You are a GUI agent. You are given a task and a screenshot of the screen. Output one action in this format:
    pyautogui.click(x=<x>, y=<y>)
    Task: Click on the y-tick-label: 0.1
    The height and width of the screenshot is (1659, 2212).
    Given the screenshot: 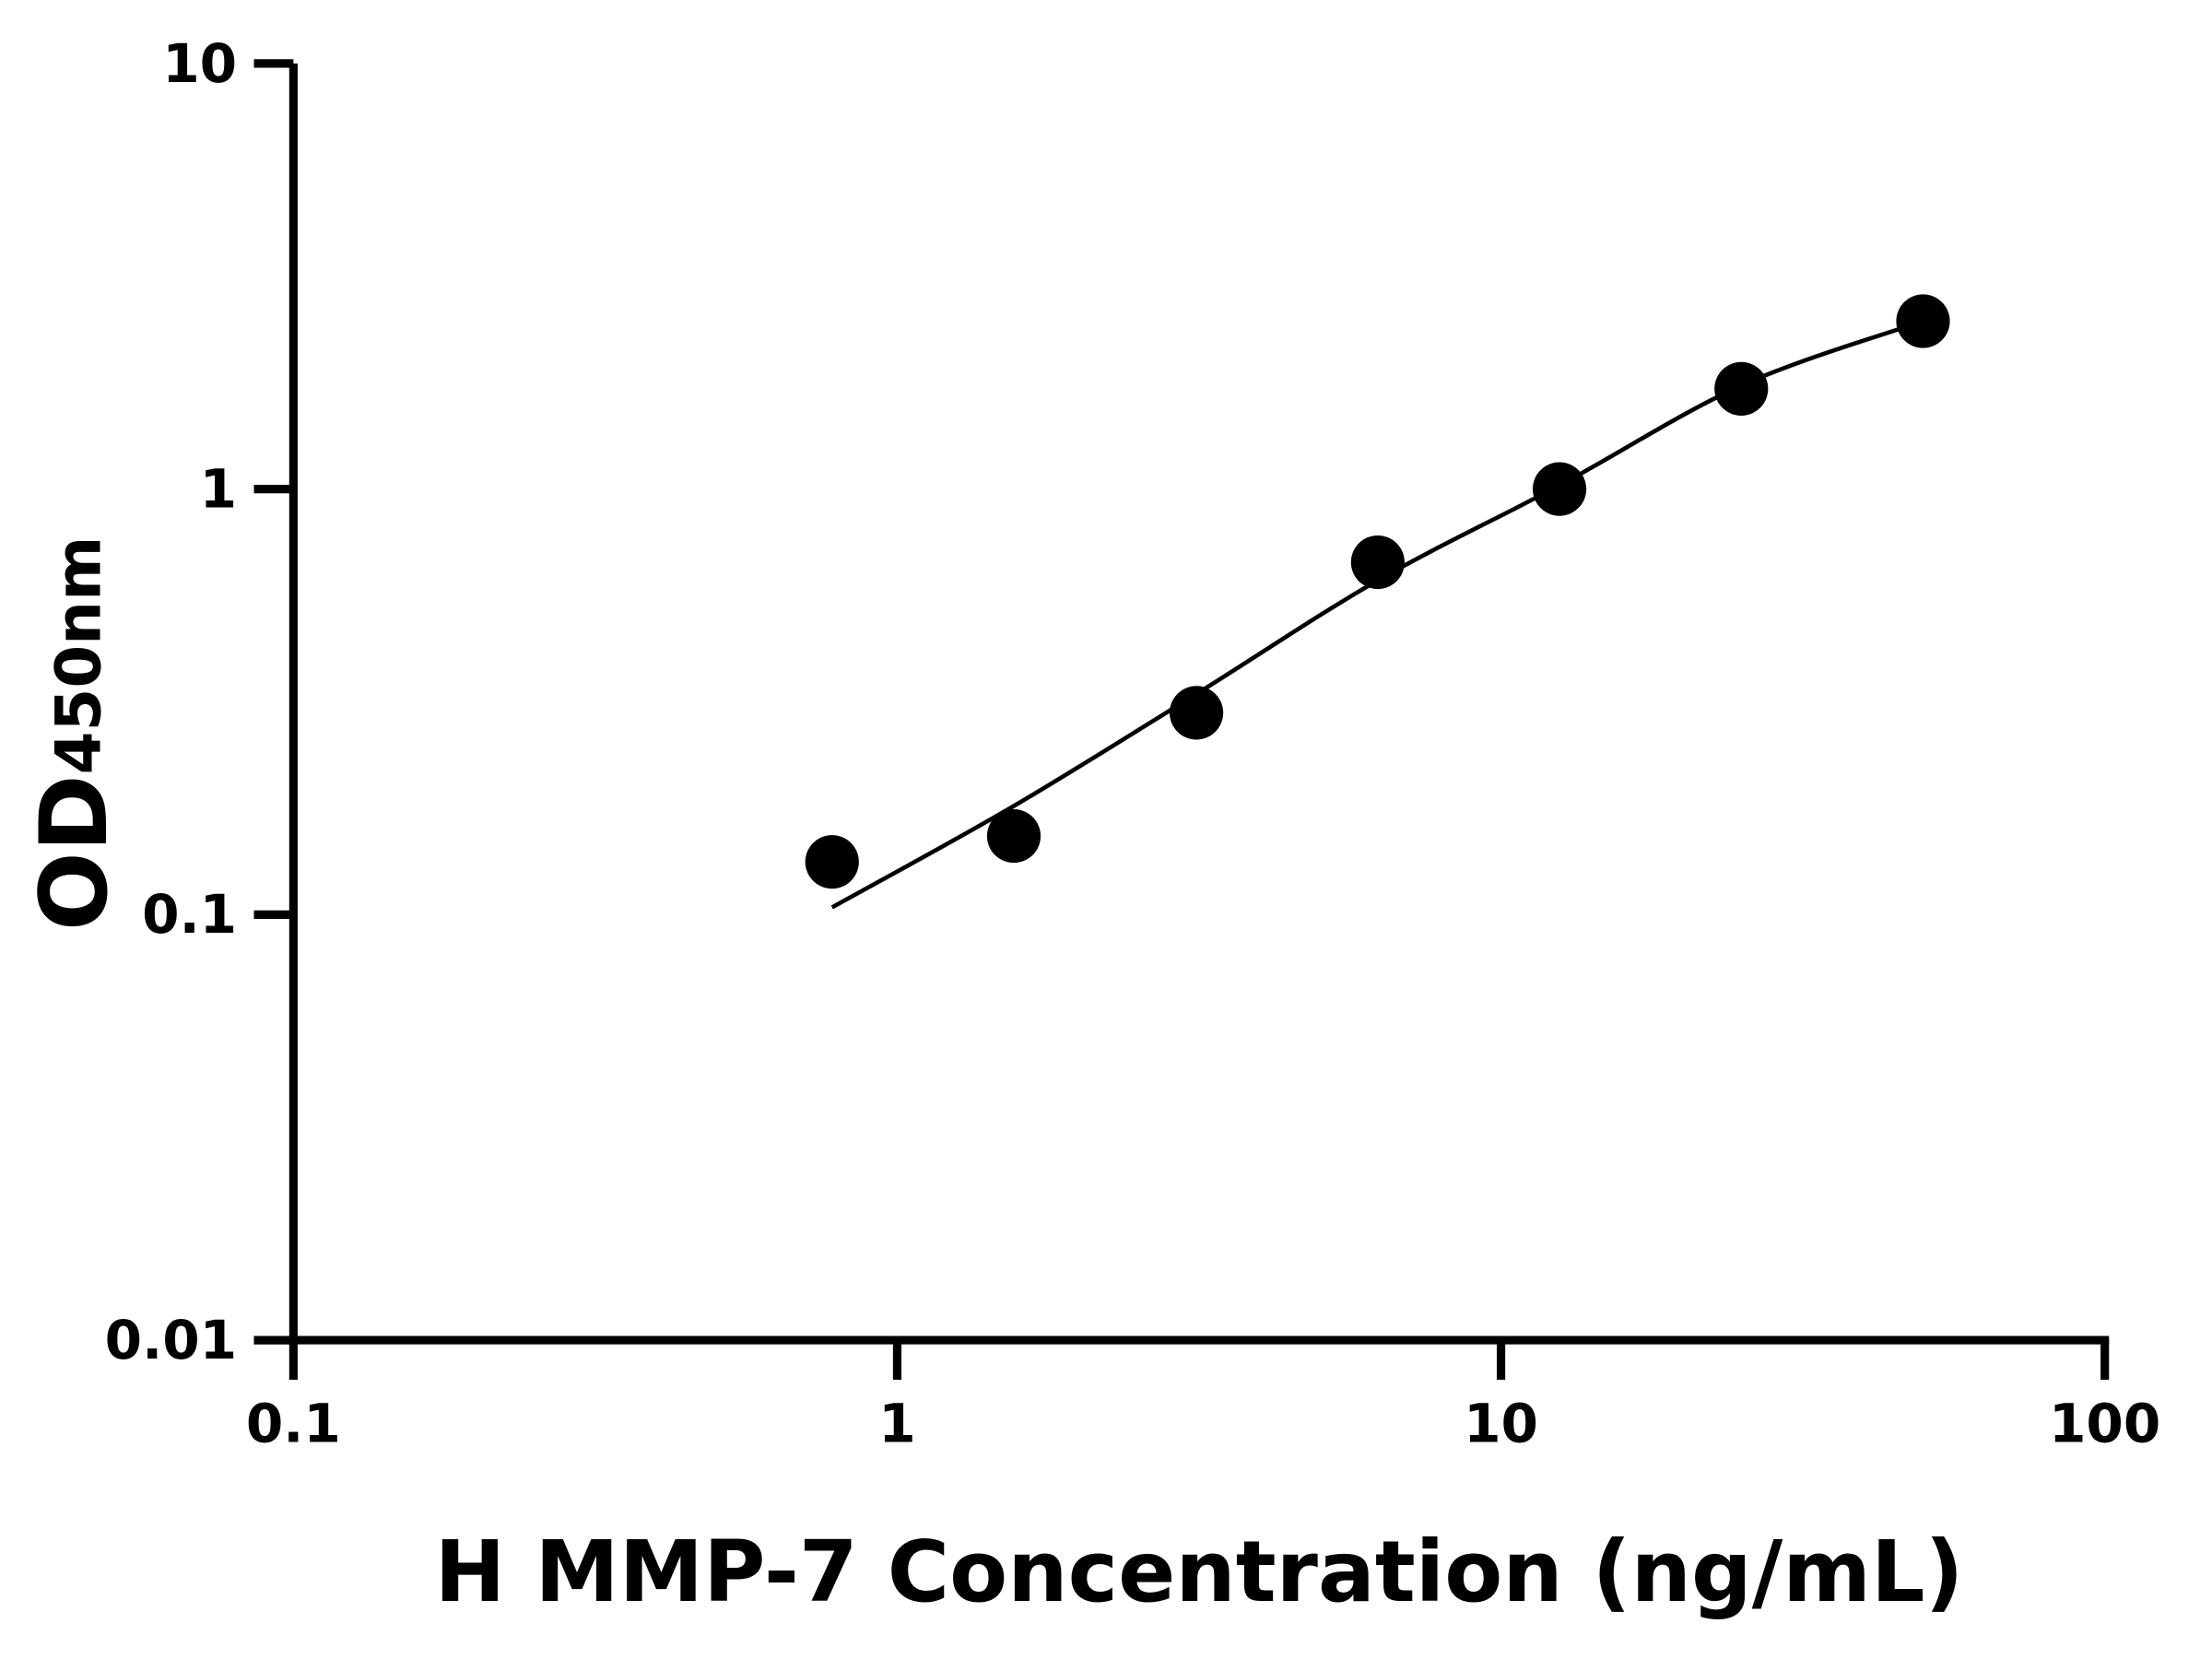 What is the action you would take?
    pyautogui.click(x=189, y=914)
    